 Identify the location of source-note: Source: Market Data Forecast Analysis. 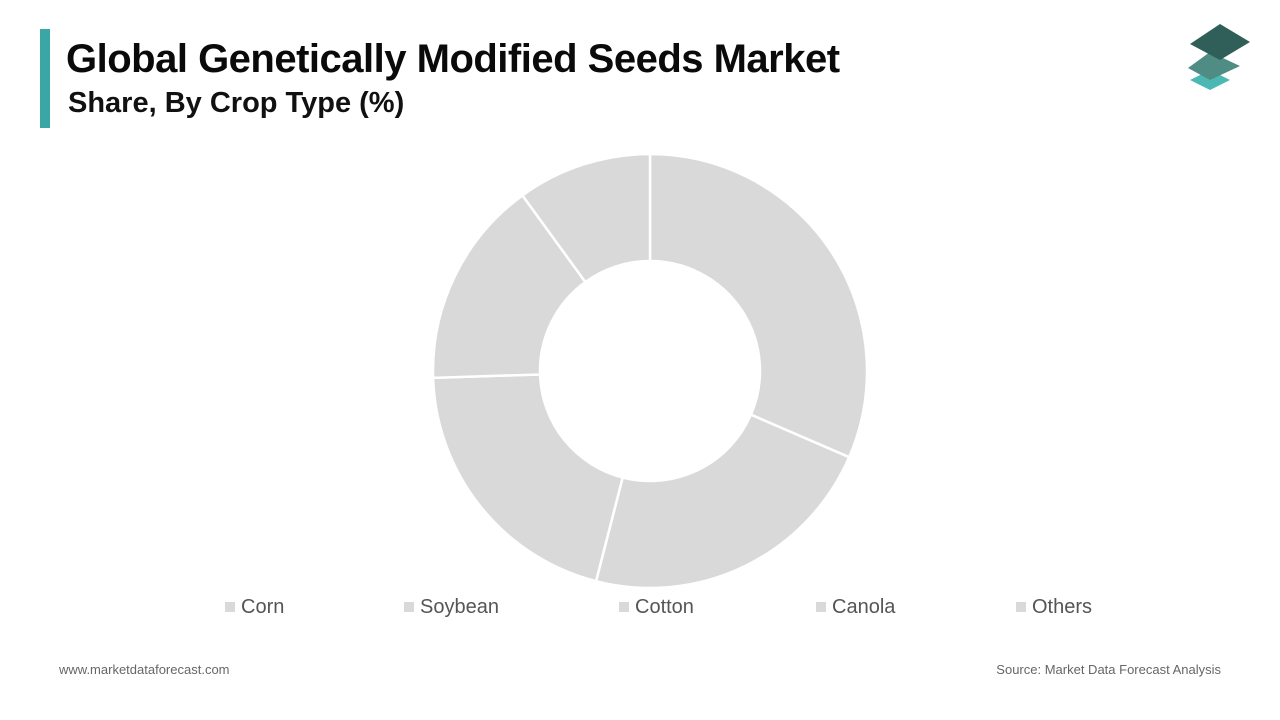
(1108, 669).